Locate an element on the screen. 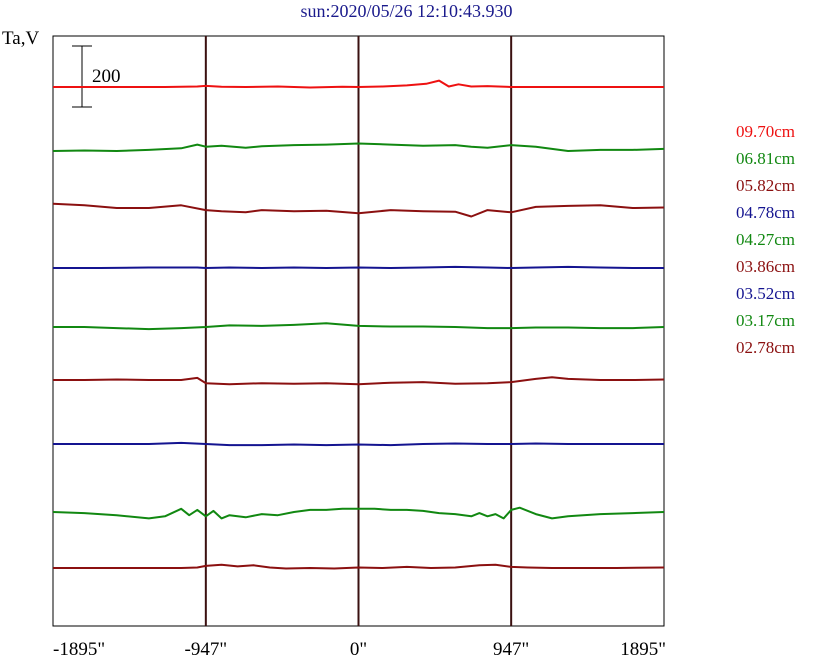 This screenshot has width=813, height=662. series-line-04.78cm is located at coordinates (358, 267).